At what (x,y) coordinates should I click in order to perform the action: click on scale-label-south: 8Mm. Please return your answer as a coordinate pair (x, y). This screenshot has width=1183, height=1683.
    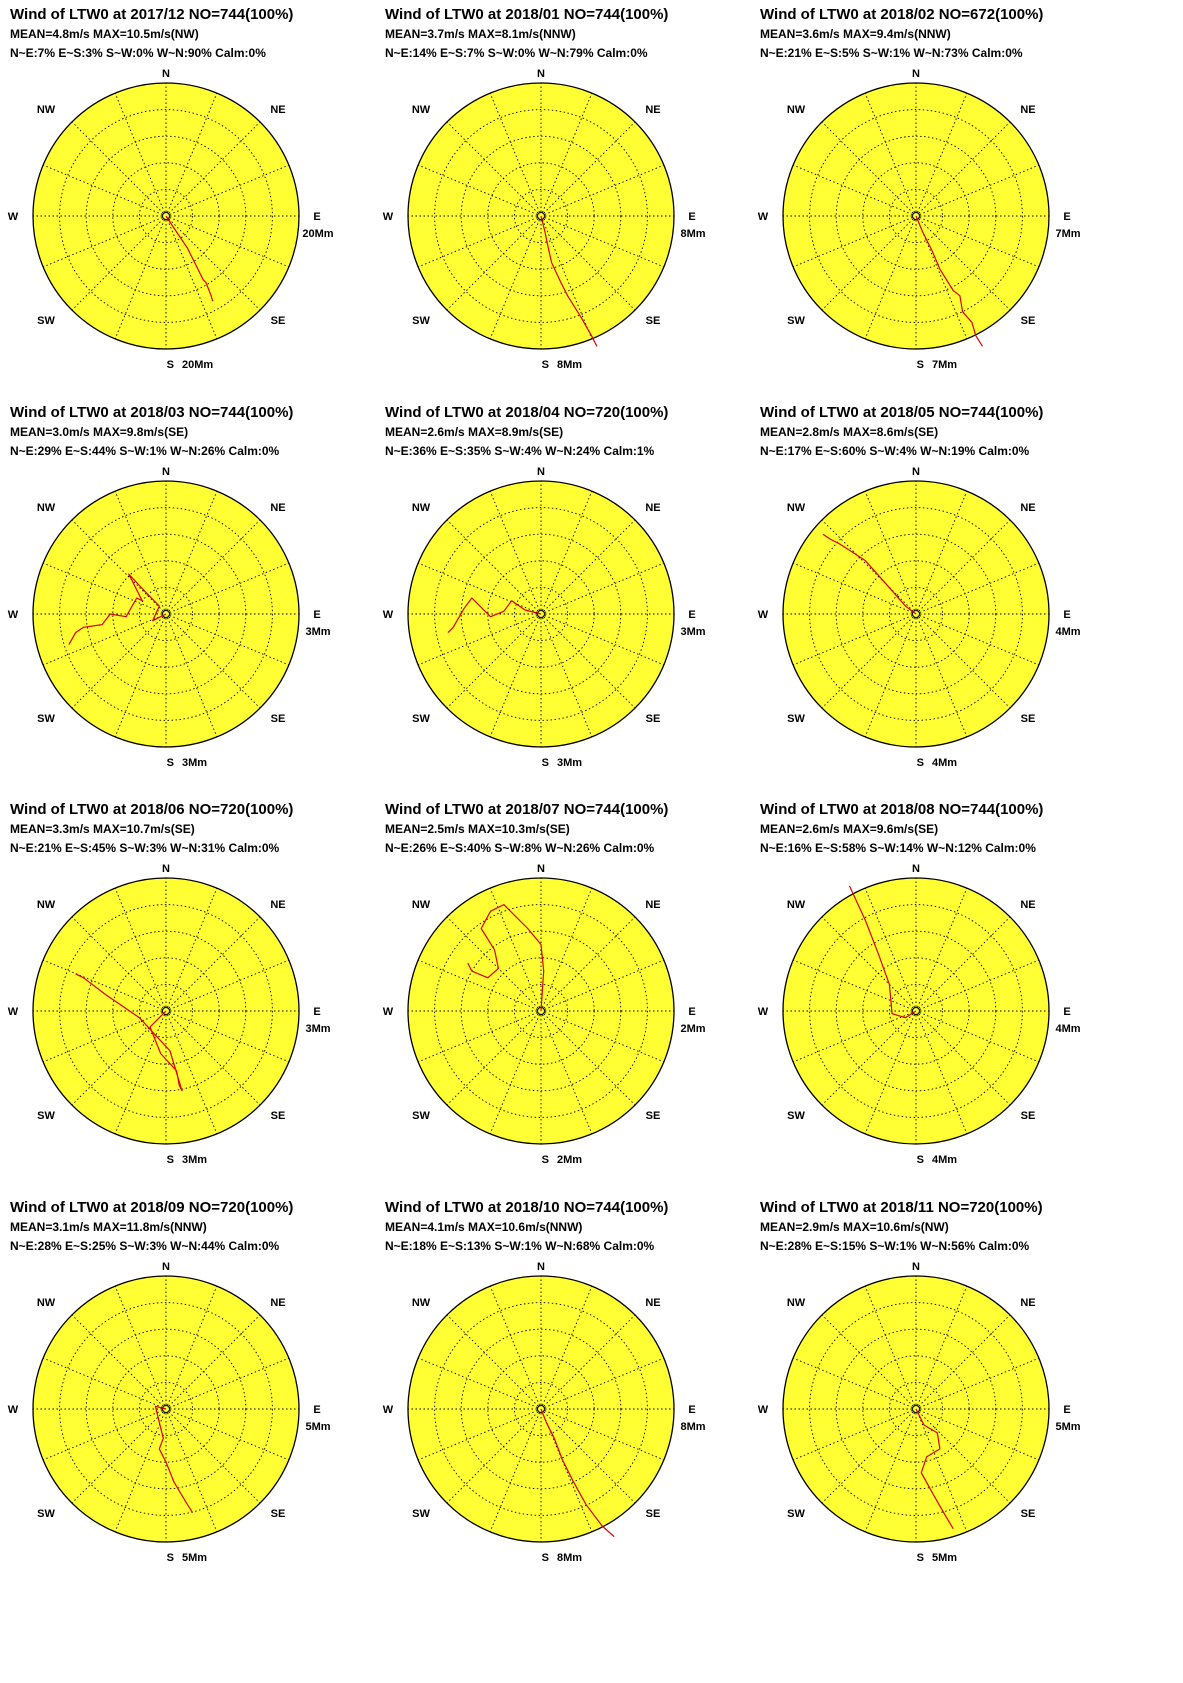
    Looking at the image, I should click on (569, 365).